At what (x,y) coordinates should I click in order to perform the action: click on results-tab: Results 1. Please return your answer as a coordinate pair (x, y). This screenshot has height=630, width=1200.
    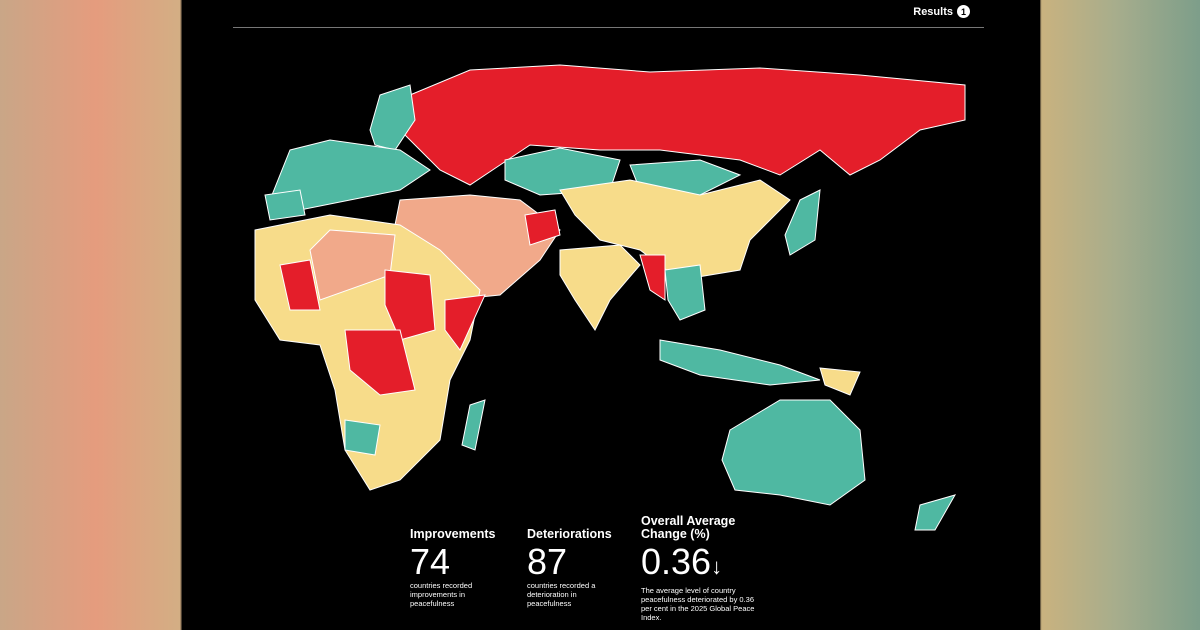
    Looking at the image, I should click on (941, 11).